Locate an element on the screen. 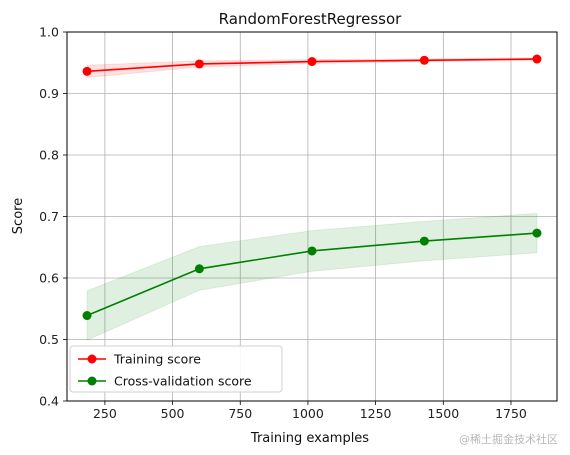  x-tick-label: 500 is located at coordinates (173, 413).